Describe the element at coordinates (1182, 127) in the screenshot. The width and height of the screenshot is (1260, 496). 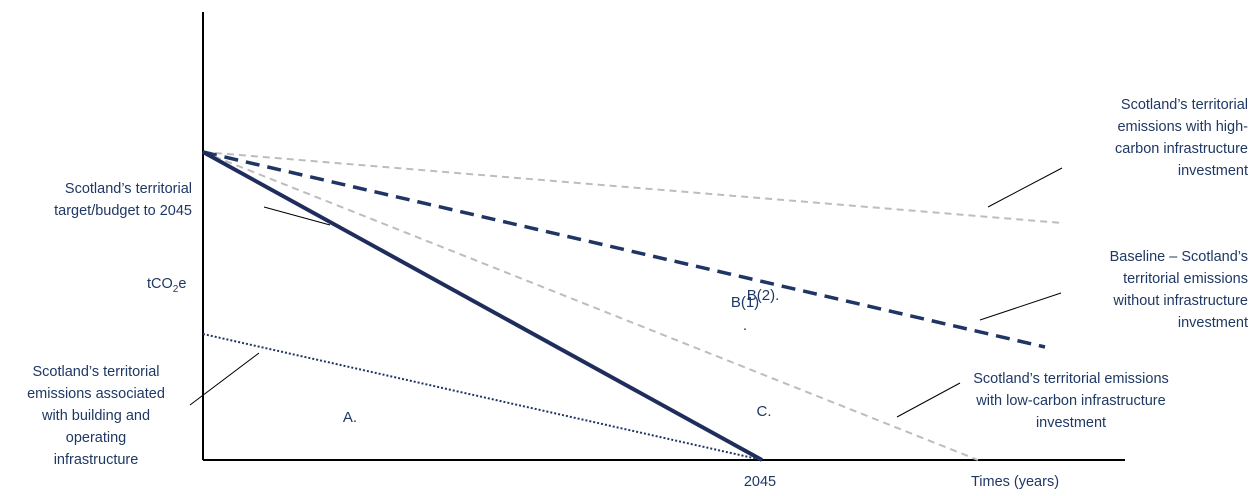
I see `svg-text: emissions with high-` at that location.